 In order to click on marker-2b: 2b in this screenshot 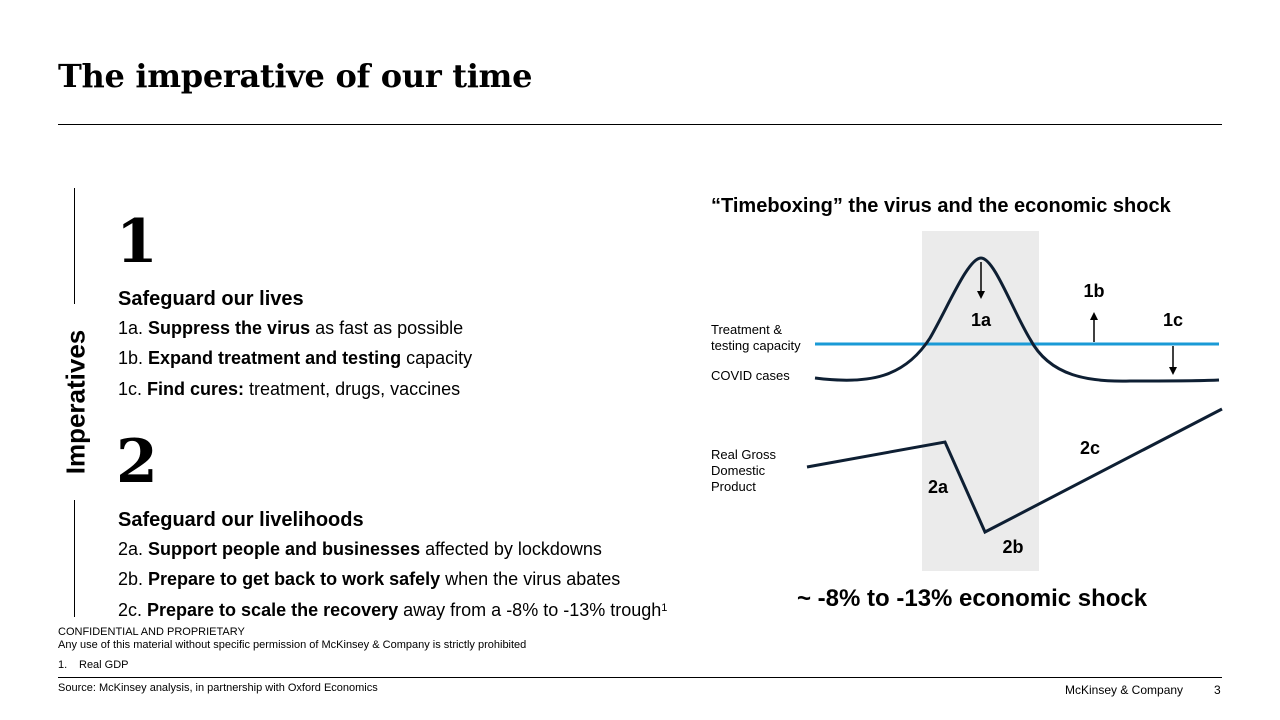, I will do `click(1012, 547)`.